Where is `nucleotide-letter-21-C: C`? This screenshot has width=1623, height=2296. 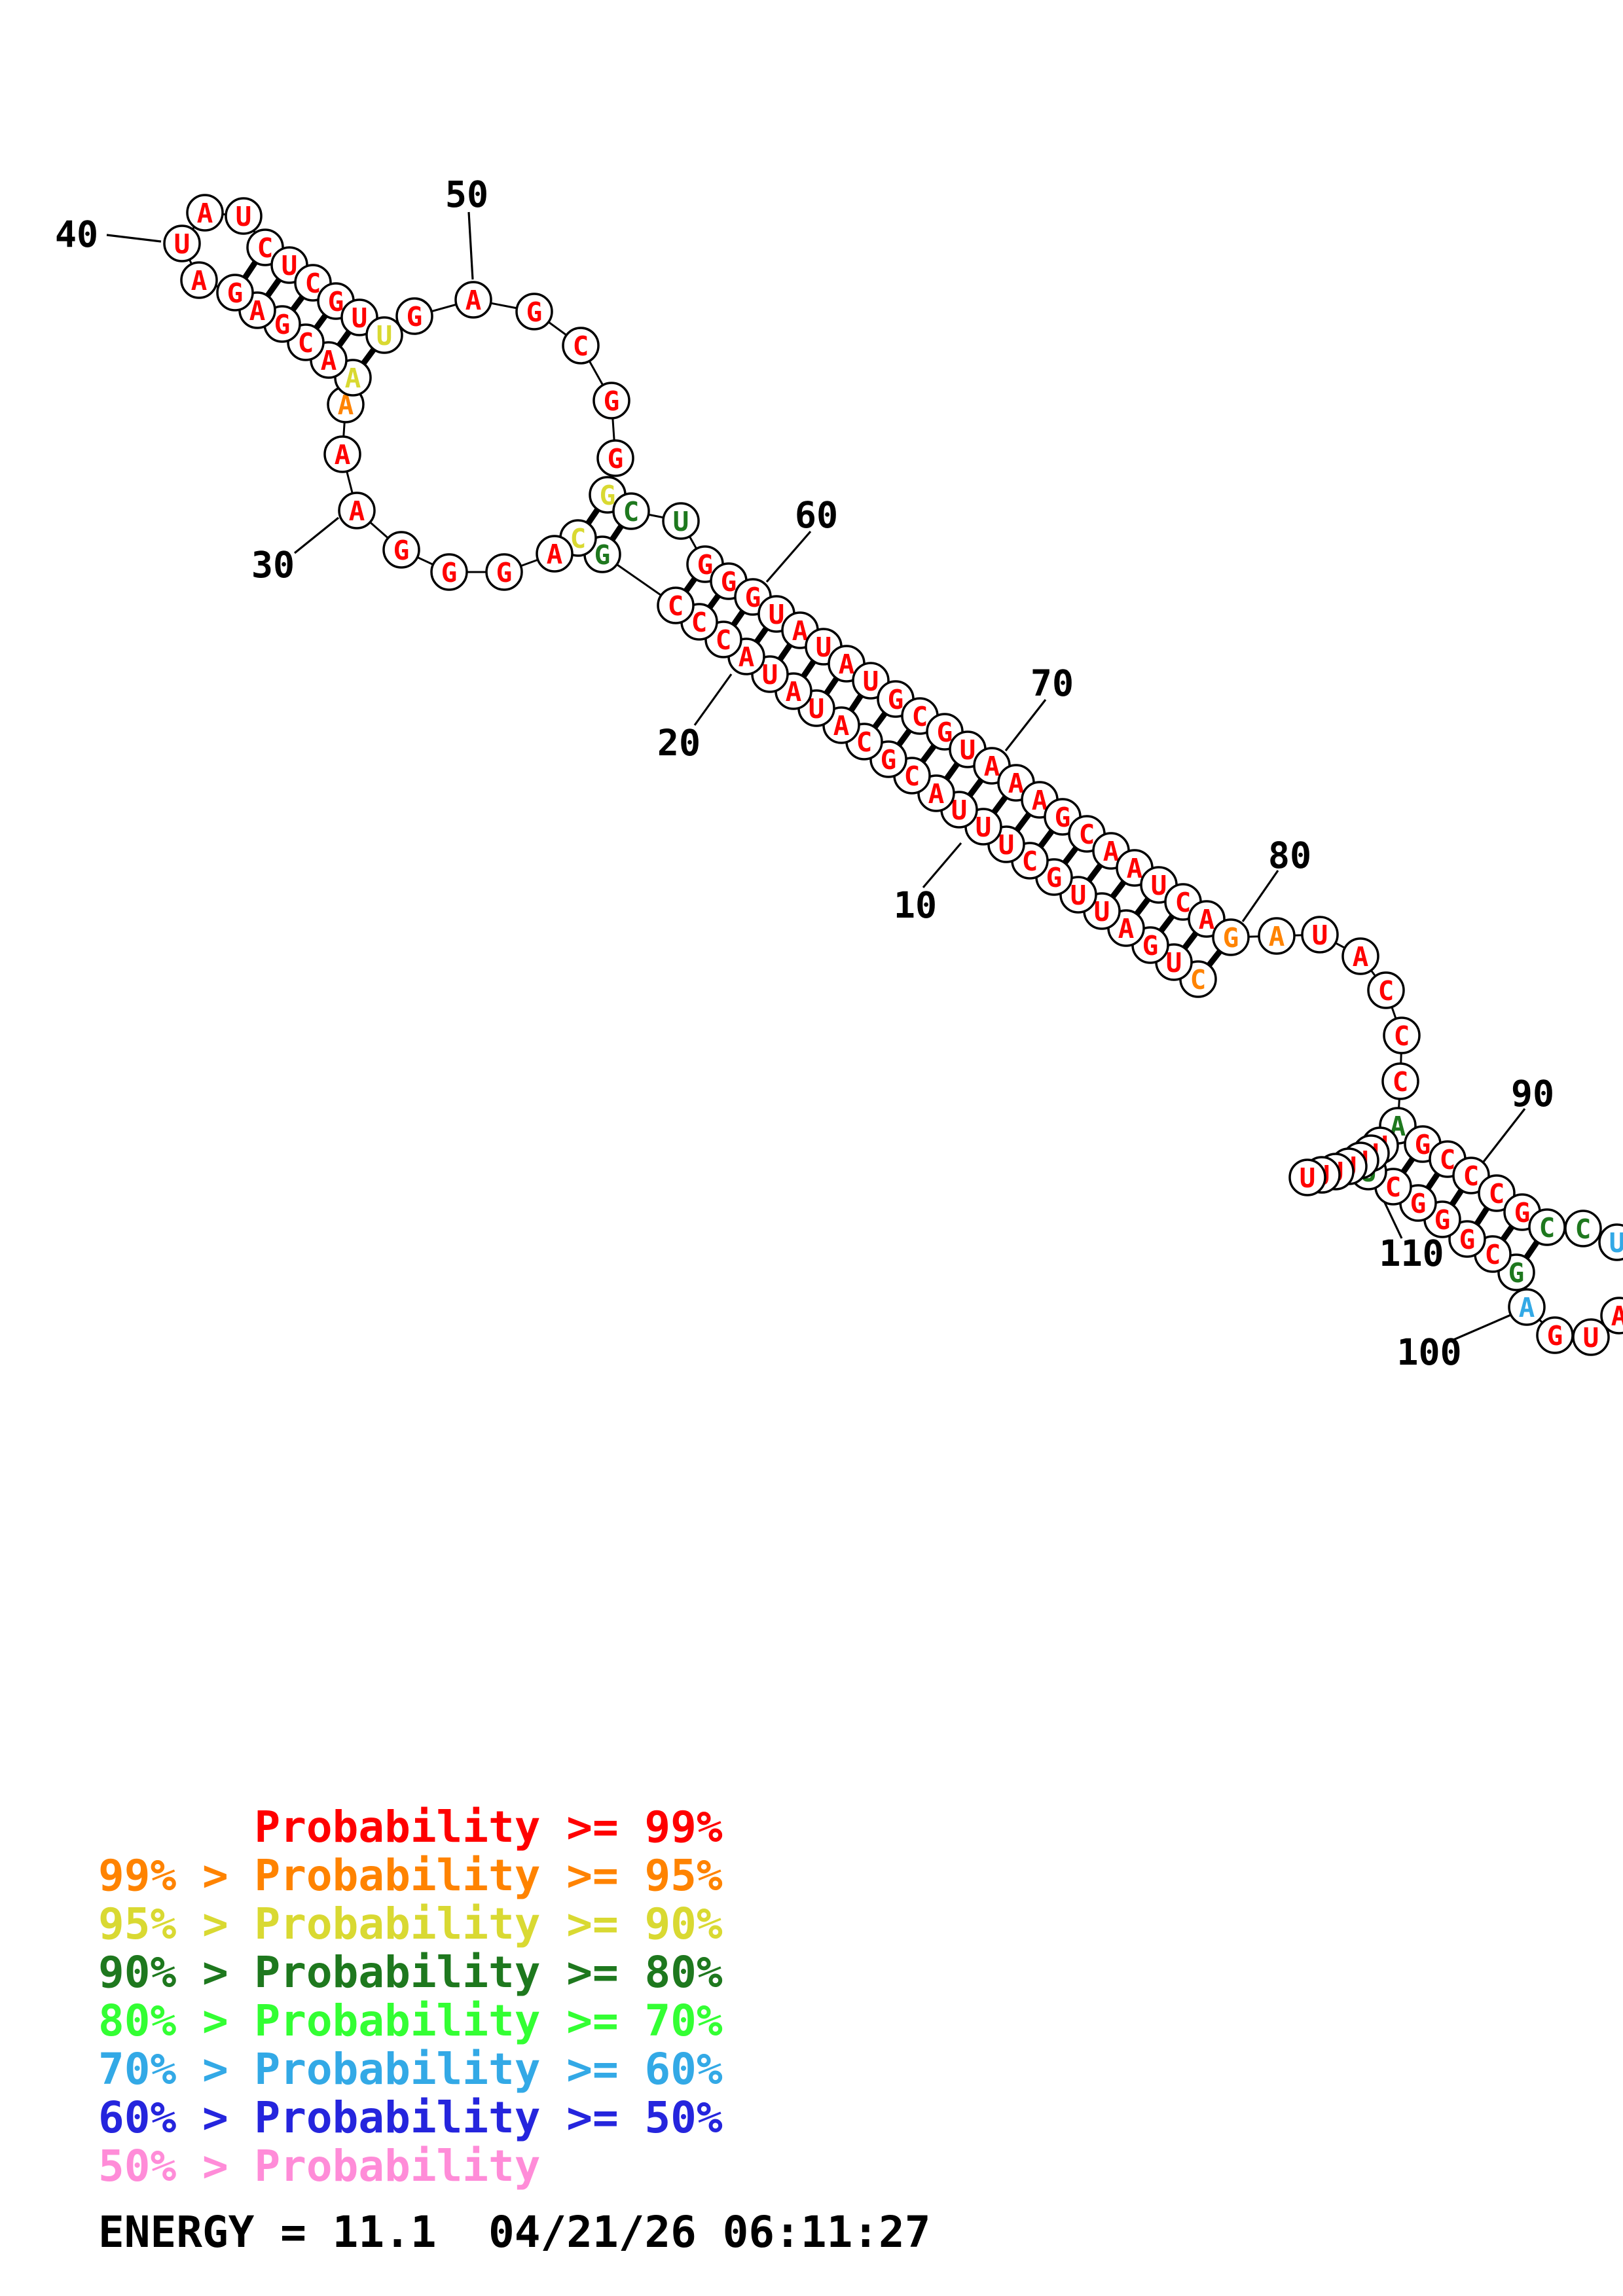 nucleotide-letter-21-C: C is located at coordinates (724, 640).